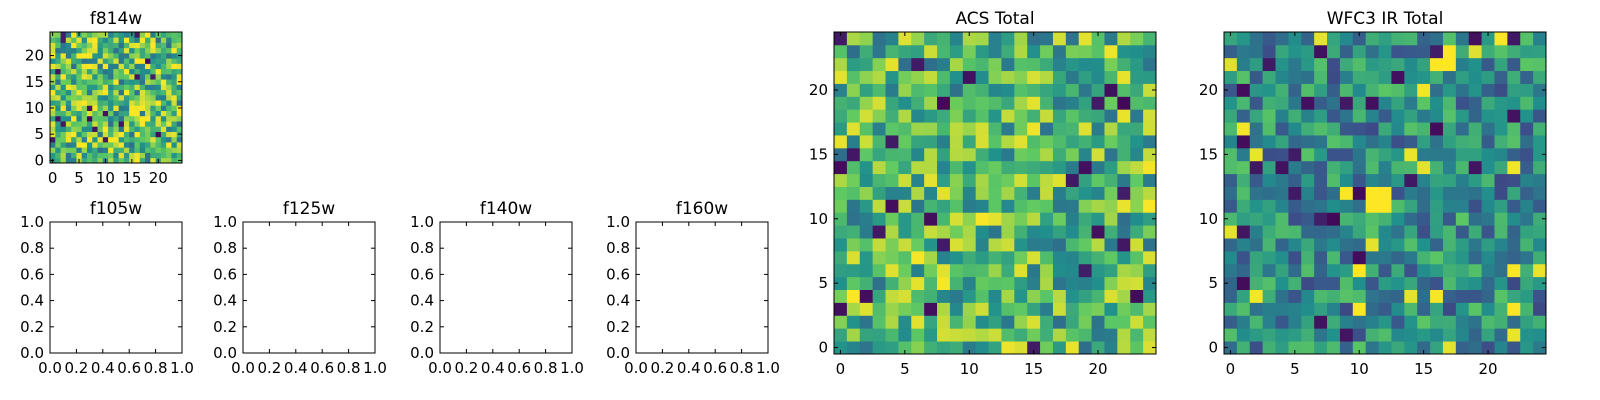 The image size is (1600, 400). What do you see at coordinates (546, 368) in the screenshot?
I see `x-tick-label: 0.8` at bounding box center [546, 368].